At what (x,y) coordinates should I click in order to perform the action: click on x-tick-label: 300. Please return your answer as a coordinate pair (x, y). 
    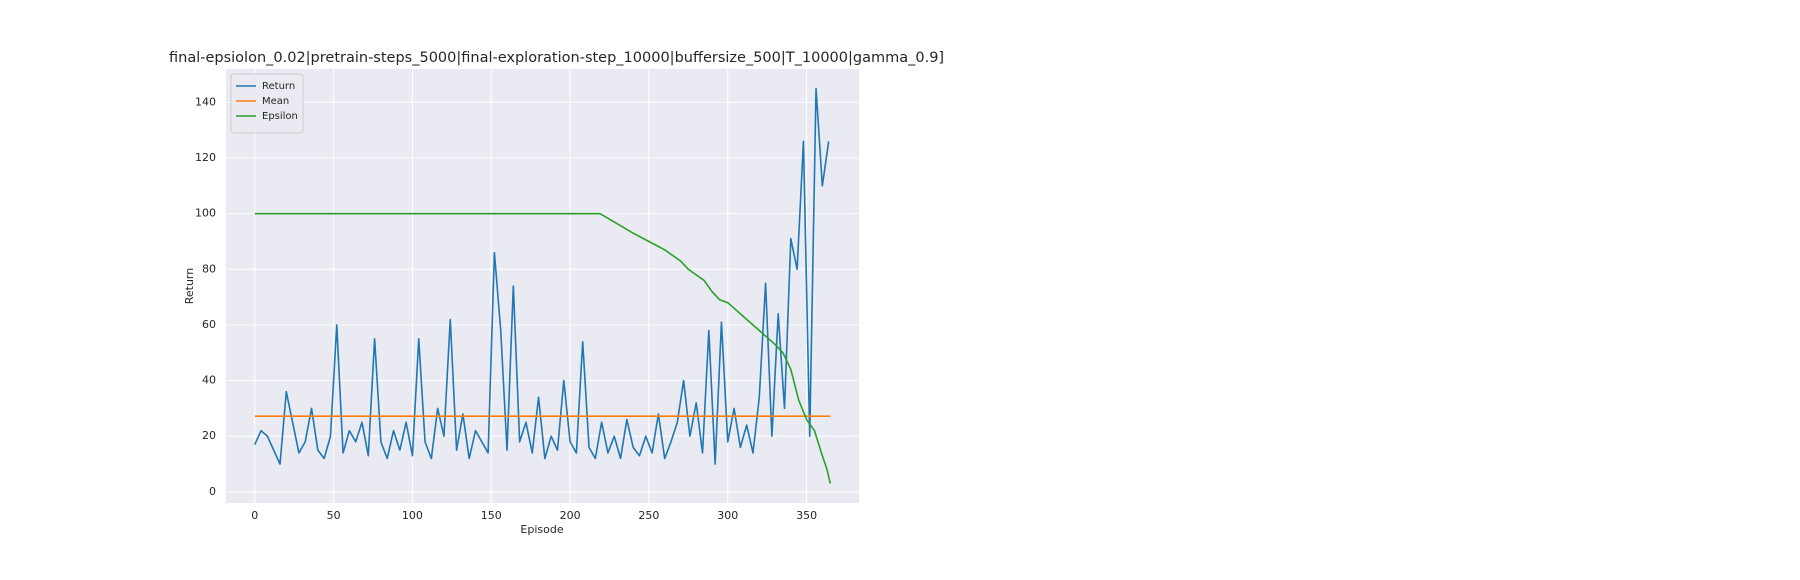
    Looking at the image, I should click on (727, 515).